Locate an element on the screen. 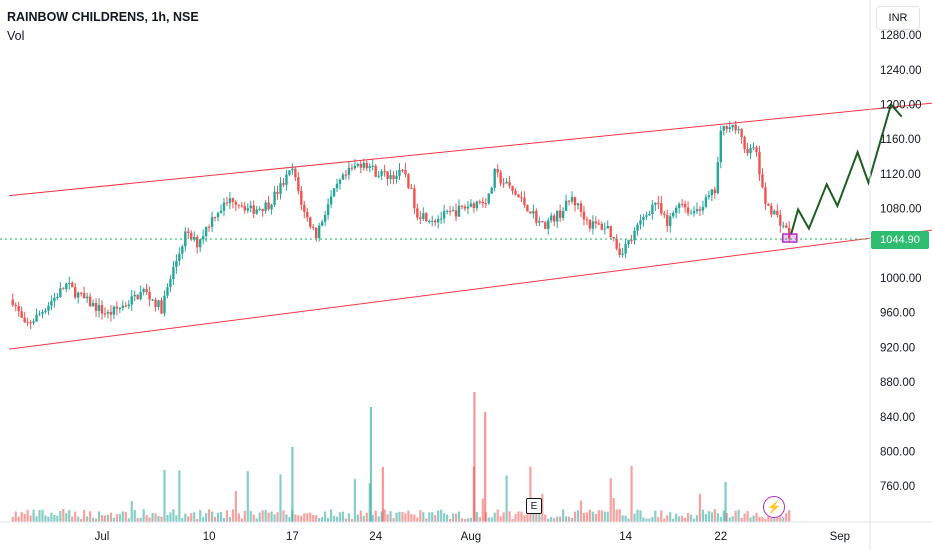 The width and height of the screenshot is (932, 550). earnings-icon: E is located at coordinates (534, 506).